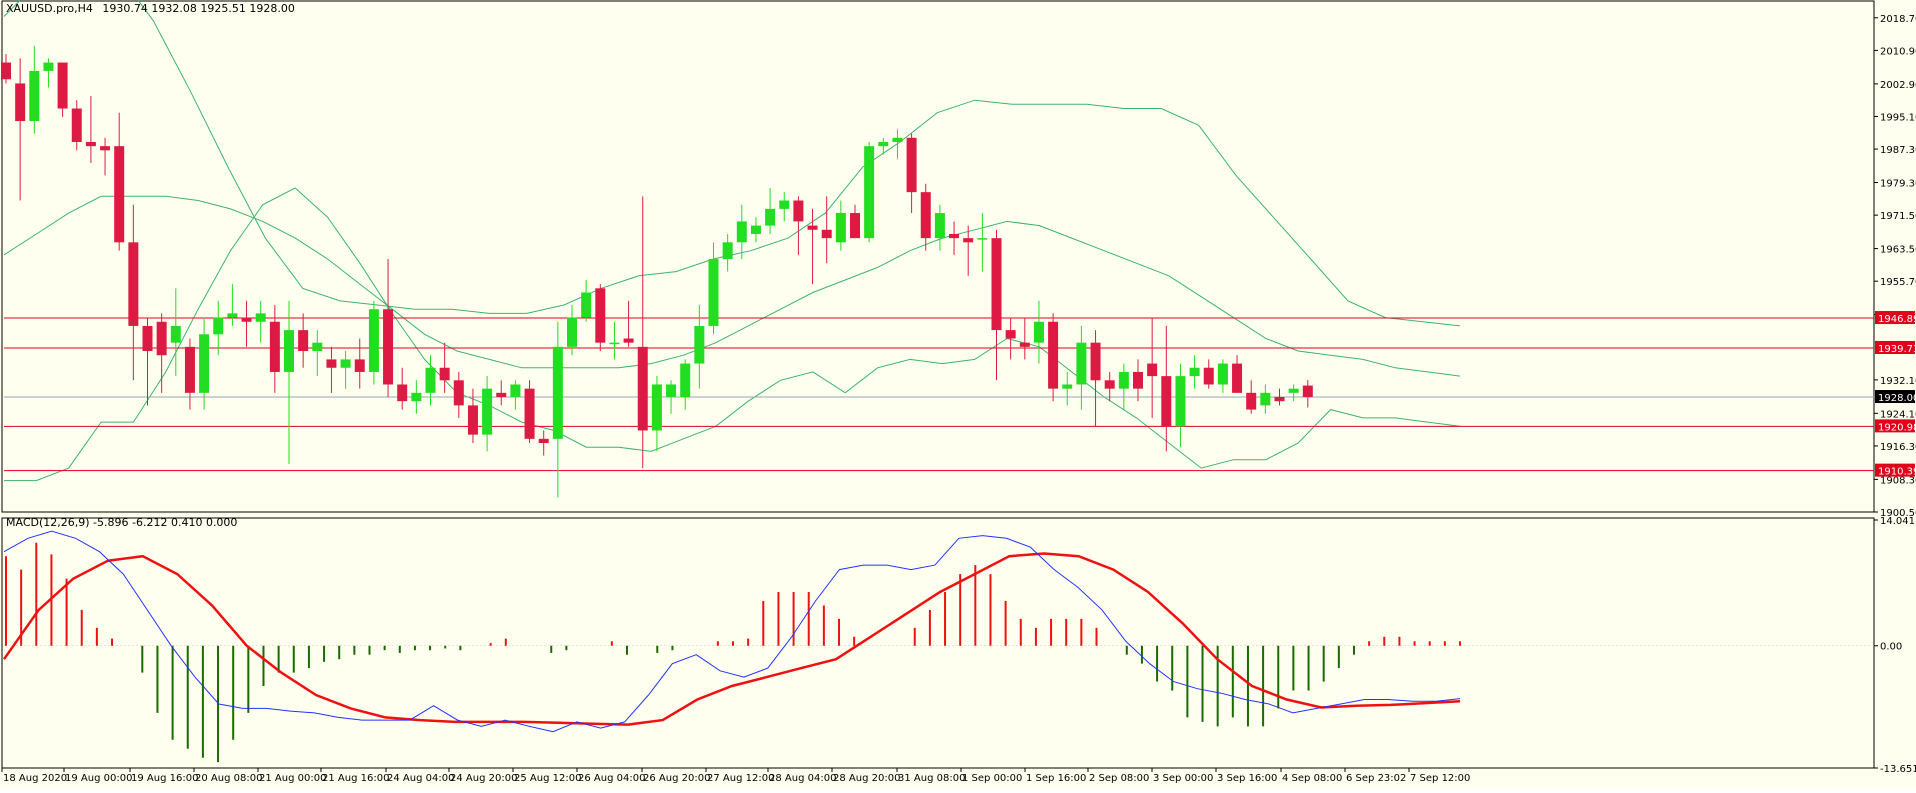 The image size is (1916, 793). I want to click on time-axis-label: 27 Aug 12:00, so click(740, 778).